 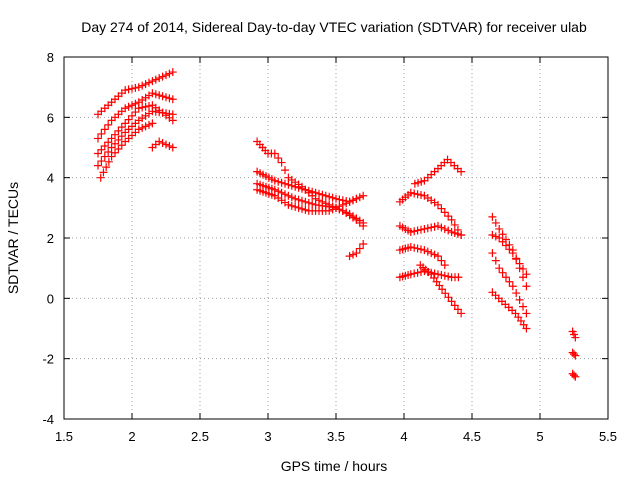 I want to click on x-tick-label: 1.5, so click(x=64, y=436).